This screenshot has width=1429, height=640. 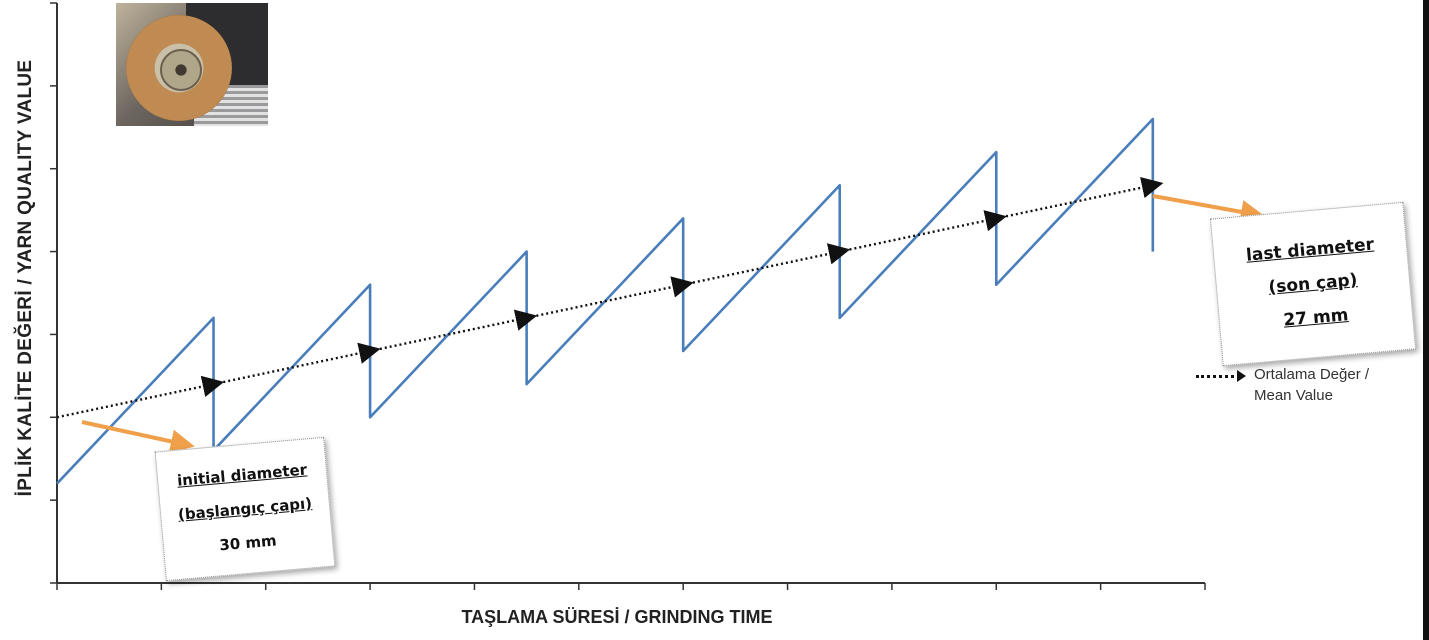 I want to click on initial-diameter-note: initial diameter (başlangıç çapı) 30 mm, so click(x=245, y=509).